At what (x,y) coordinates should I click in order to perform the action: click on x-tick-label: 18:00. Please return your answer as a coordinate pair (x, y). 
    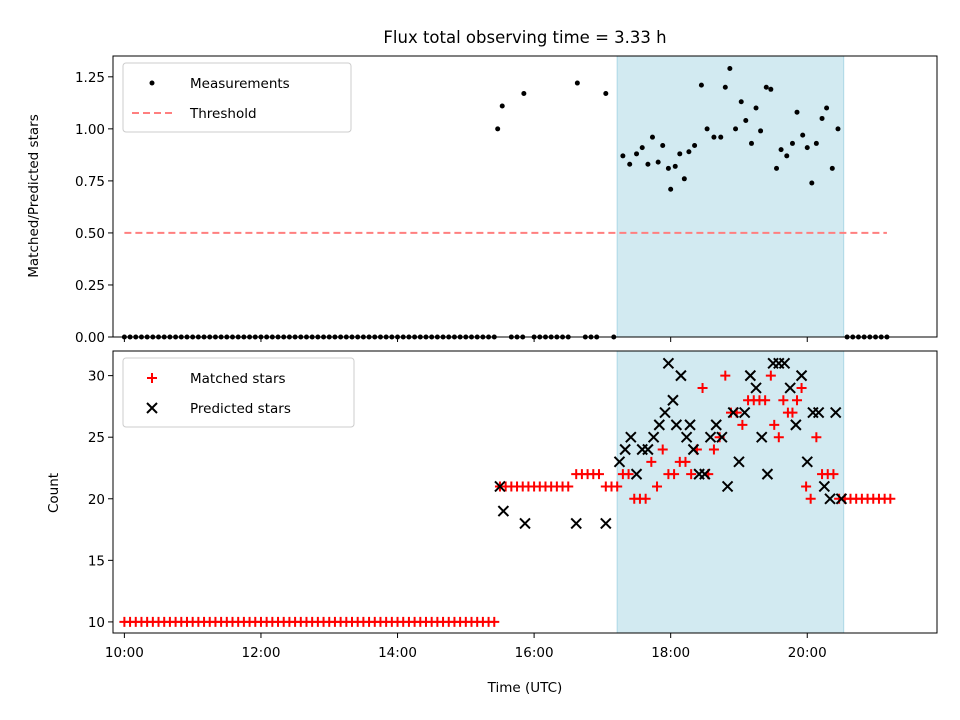
    Looking at the image, I should click on (670, 653).